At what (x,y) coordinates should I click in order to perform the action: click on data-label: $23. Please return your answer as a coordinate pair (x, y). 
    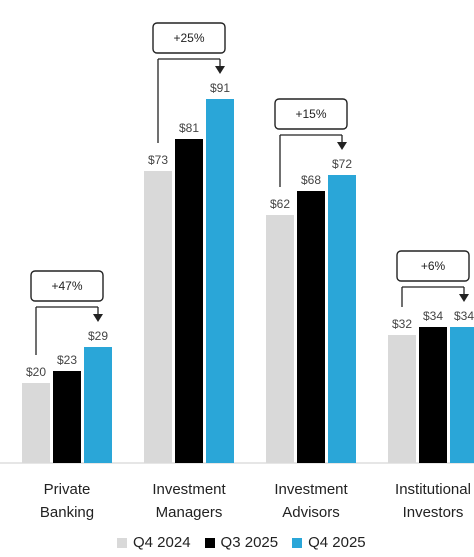
    Looking at the image, I should click on (67, 360).